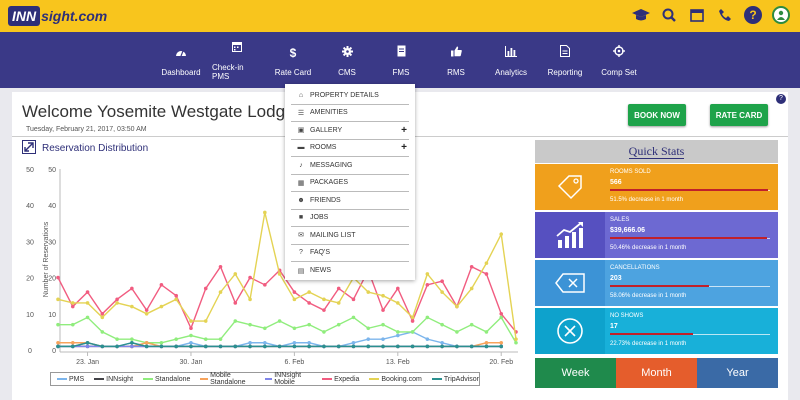 This screenshot has width=800, height=400. What do you see at coordinates (86, 129) in the screenshot?
I see `current-date: Tuesday, February 21, 2017, 03:50 AM` at bounding box center [86, 129].